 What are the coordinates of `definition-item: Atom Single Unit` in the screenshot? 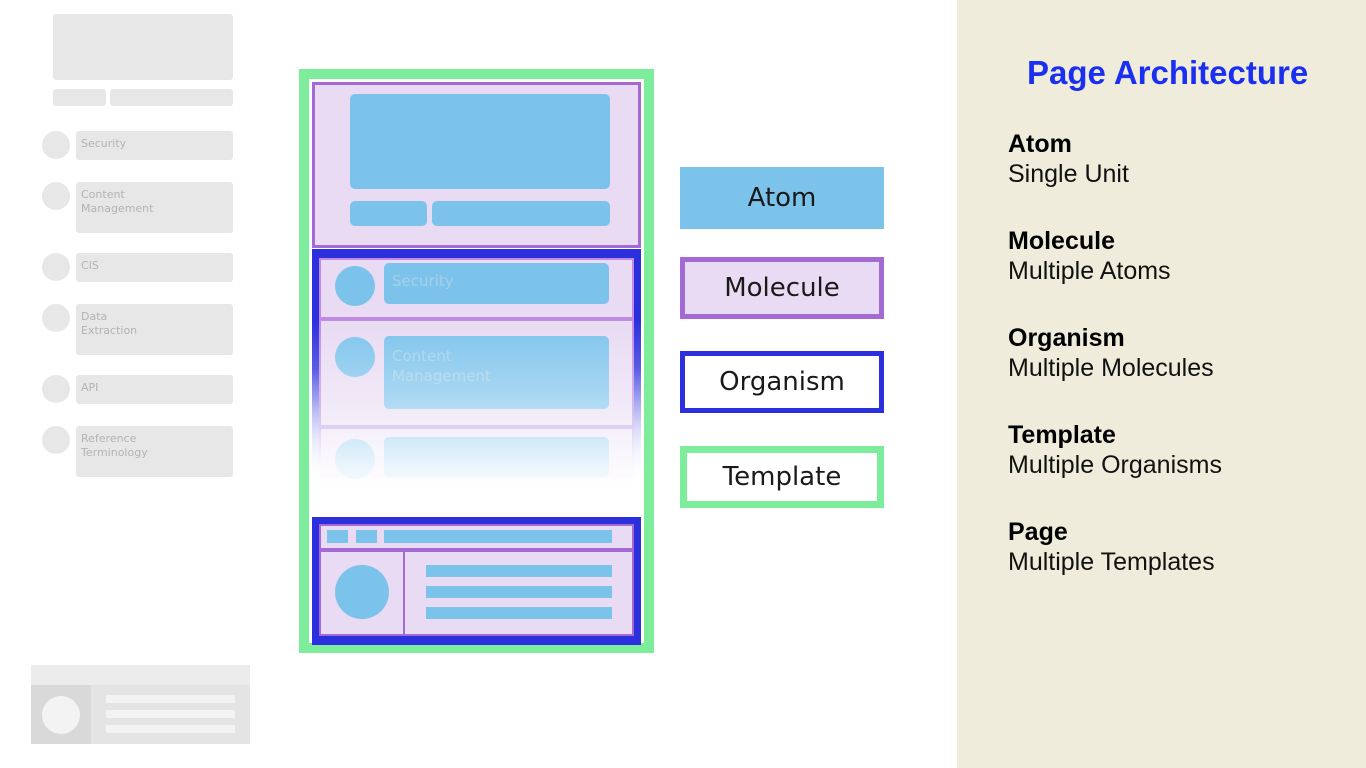 It's located at (1068, 159).